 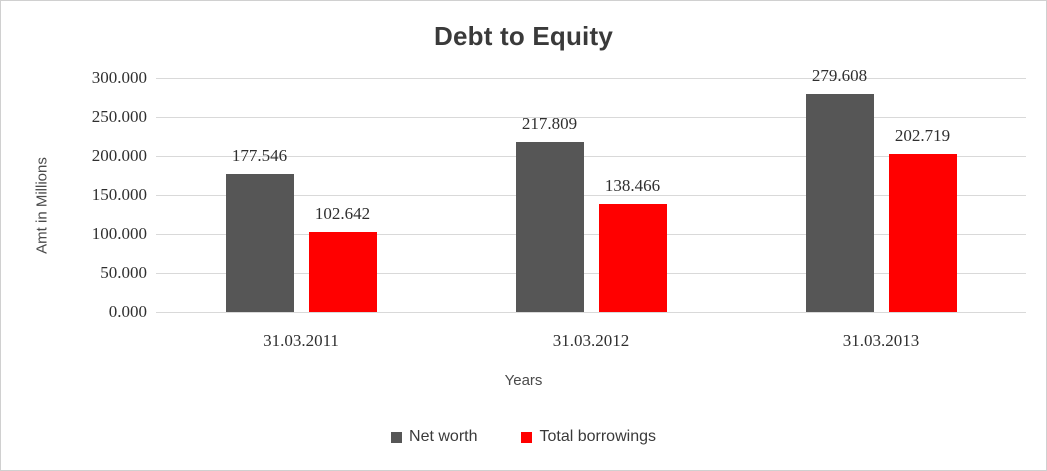 I want to click on y-axis-tick-label: 150.000, so click(x=119, y=194).